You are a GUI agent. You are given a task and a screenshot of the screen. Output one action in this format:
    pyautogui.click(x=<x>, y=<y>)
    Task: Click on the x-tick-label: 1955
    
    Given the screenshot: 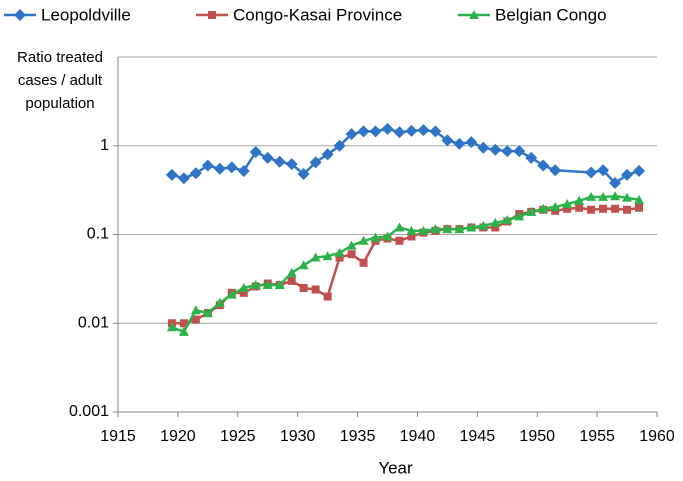 What is the action you would take?
    pyautogui.click(x=597, y=436)
    